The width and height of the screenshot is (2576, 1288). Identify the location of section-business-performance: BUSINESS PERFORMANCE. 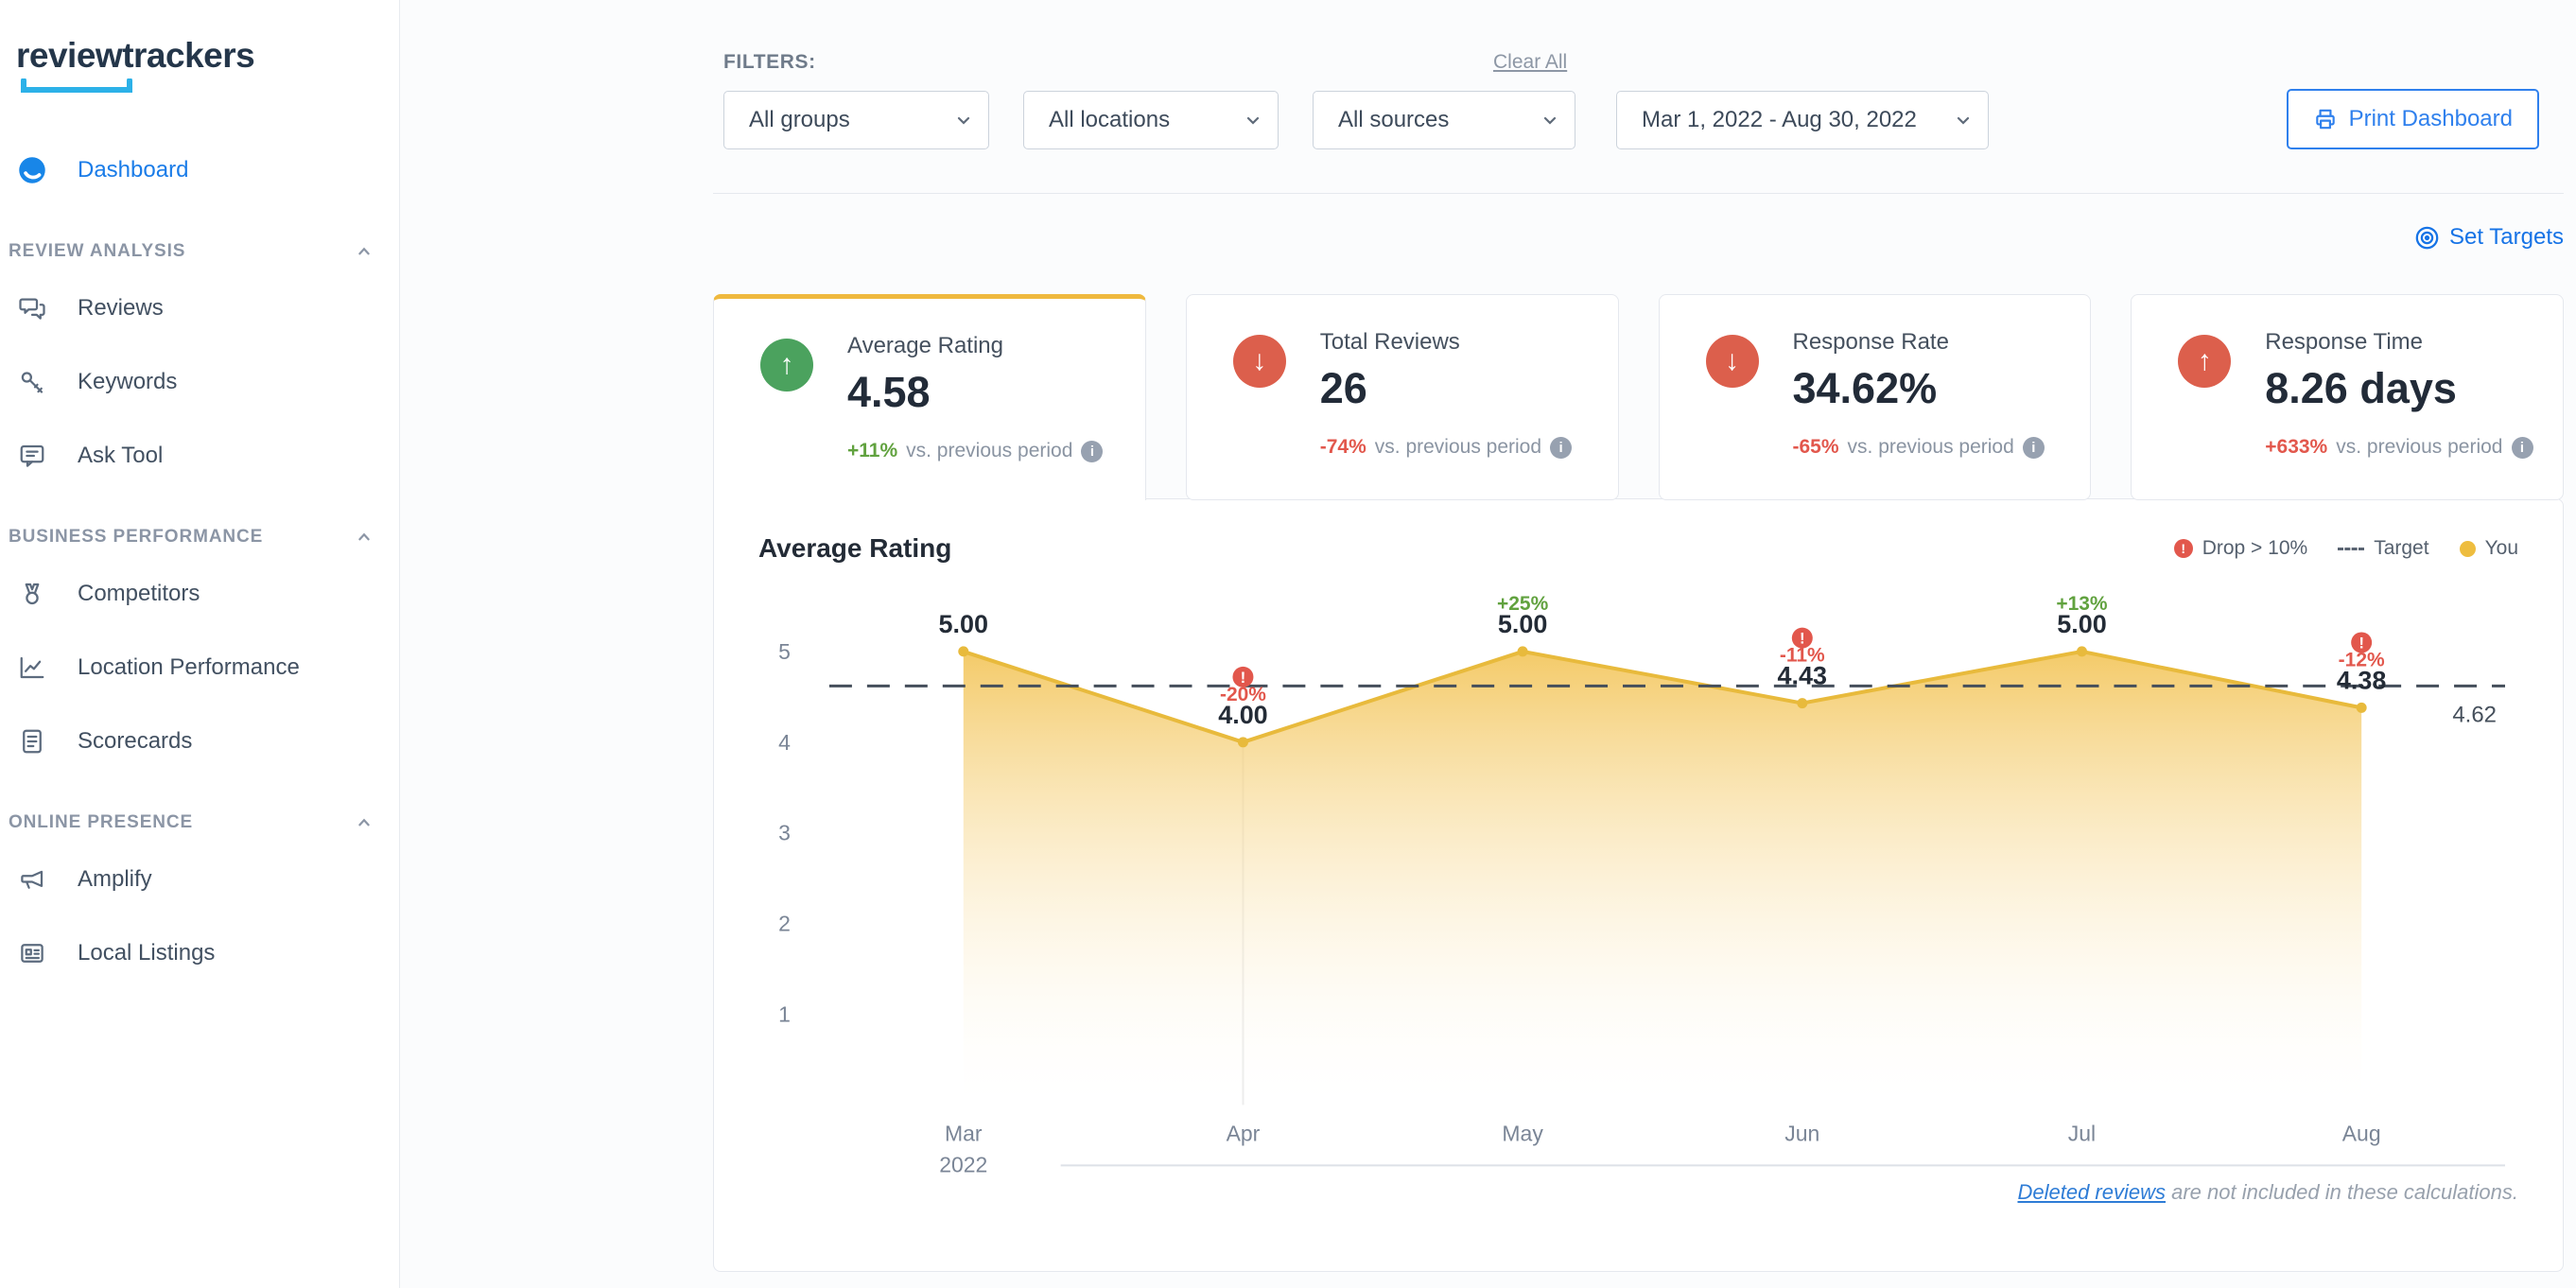
(199, 537).